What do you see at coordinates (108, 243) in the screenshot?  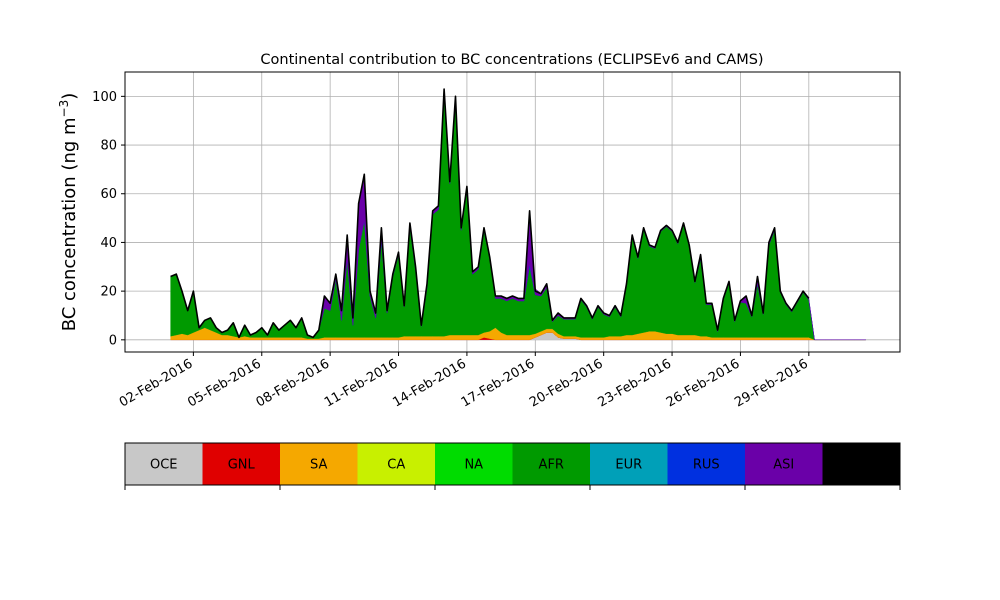 I see `y-tick-label: 40` at bounding box center [108, 243].